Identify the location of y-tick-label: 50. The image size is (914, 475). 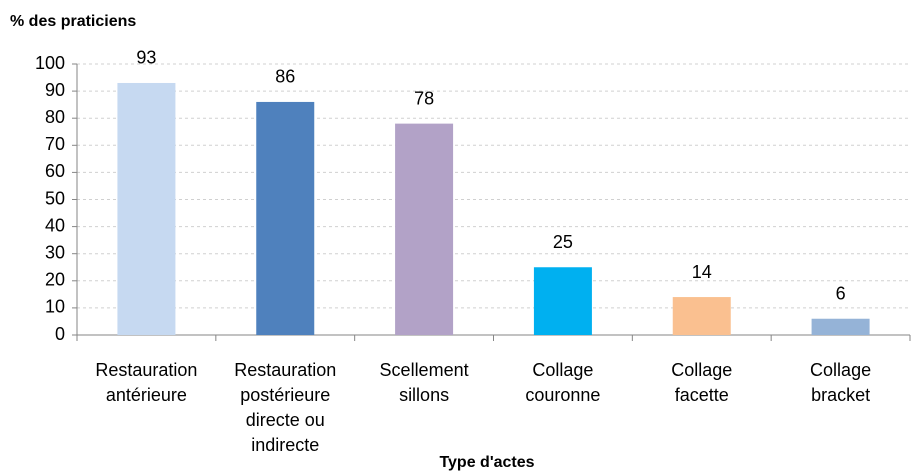
(55, 198).